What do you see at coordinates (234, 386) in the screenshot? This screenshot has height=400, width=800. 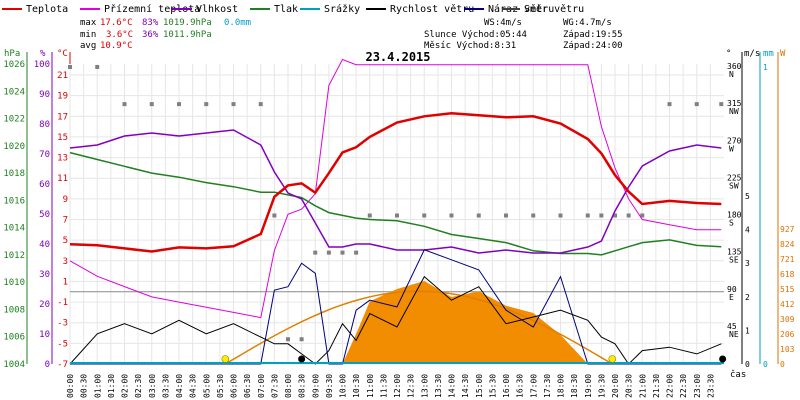 I see `tick-x-label: 06:00` at bounding box center [234, 386].